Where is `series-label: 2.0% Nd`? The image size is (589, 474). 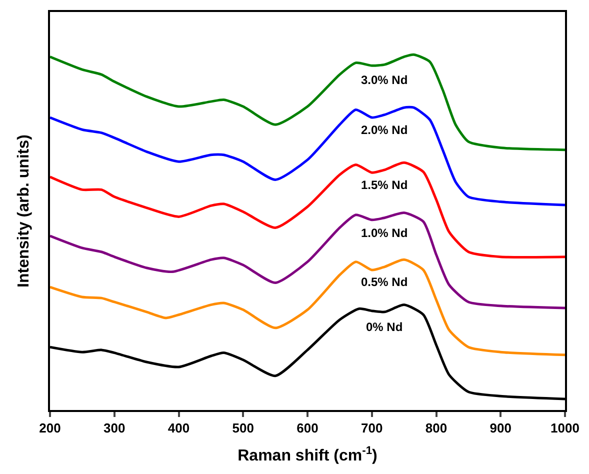
series-label: 2.0% Nd is located at coordinates (384, 130).